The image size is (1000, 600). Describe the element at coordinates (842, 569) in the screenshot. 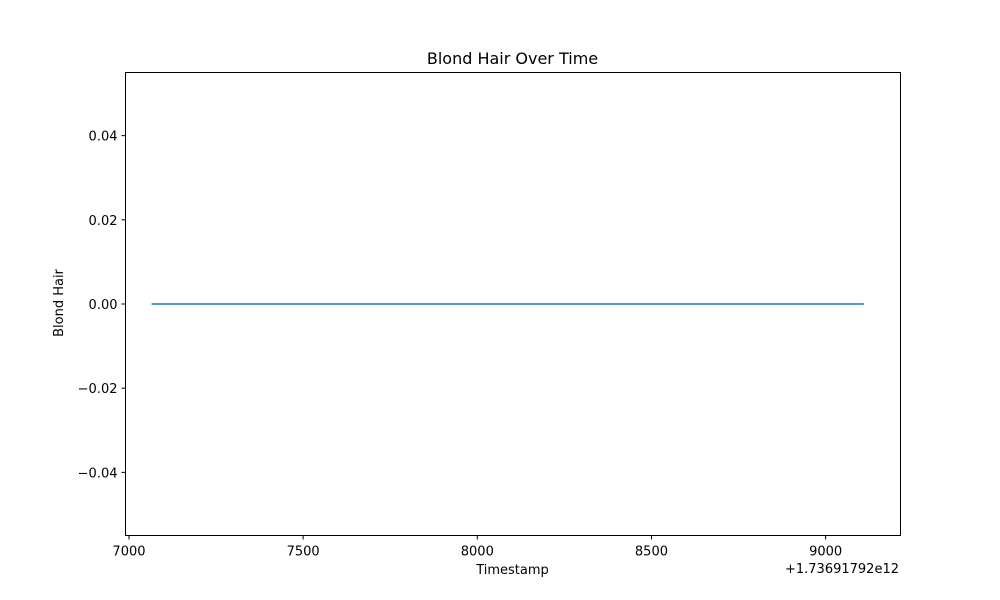

I see `x-axis-offset-label: +1.73691792e12` at that location.